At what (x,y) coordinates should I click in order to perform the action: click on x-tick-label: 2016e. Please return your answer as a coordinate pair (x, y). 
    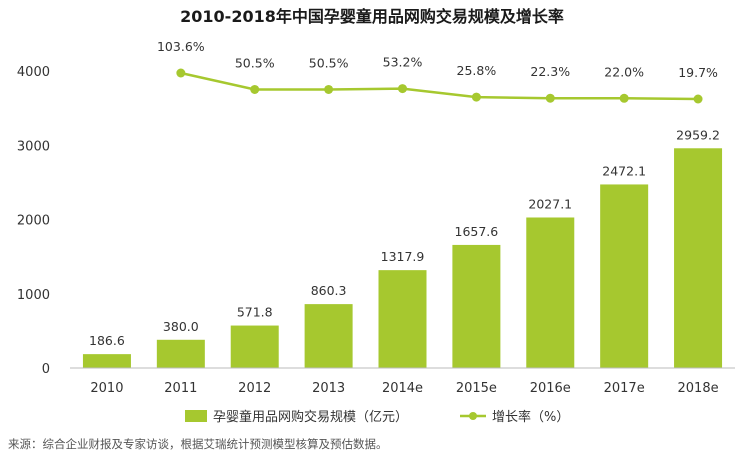
    Looking at the image, I should click on (550, 388).